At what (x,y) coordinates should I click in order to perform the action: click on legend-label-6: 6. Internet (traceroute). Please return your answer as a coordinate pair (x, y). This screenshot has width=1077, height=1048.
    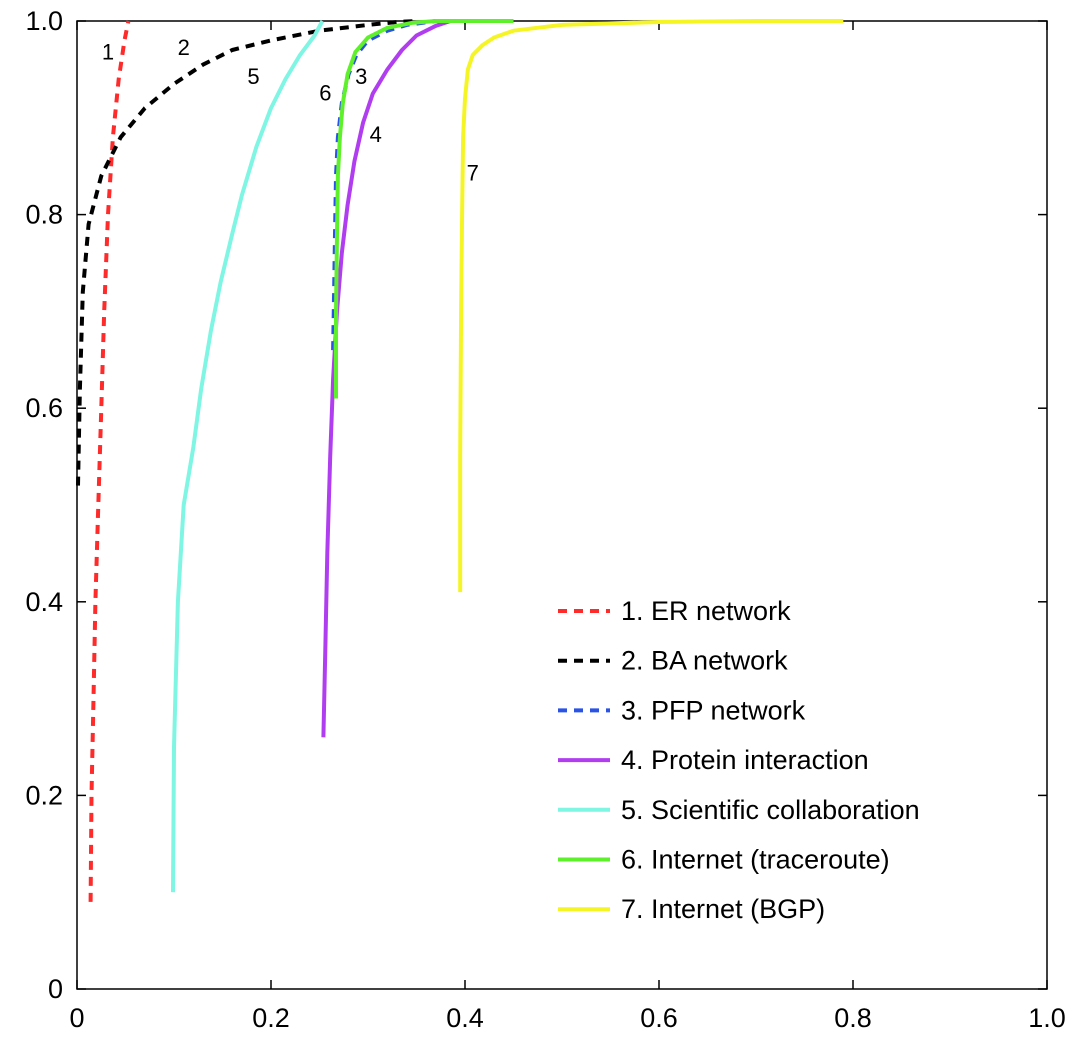
    Looking at the image, I should click on (755, 860).